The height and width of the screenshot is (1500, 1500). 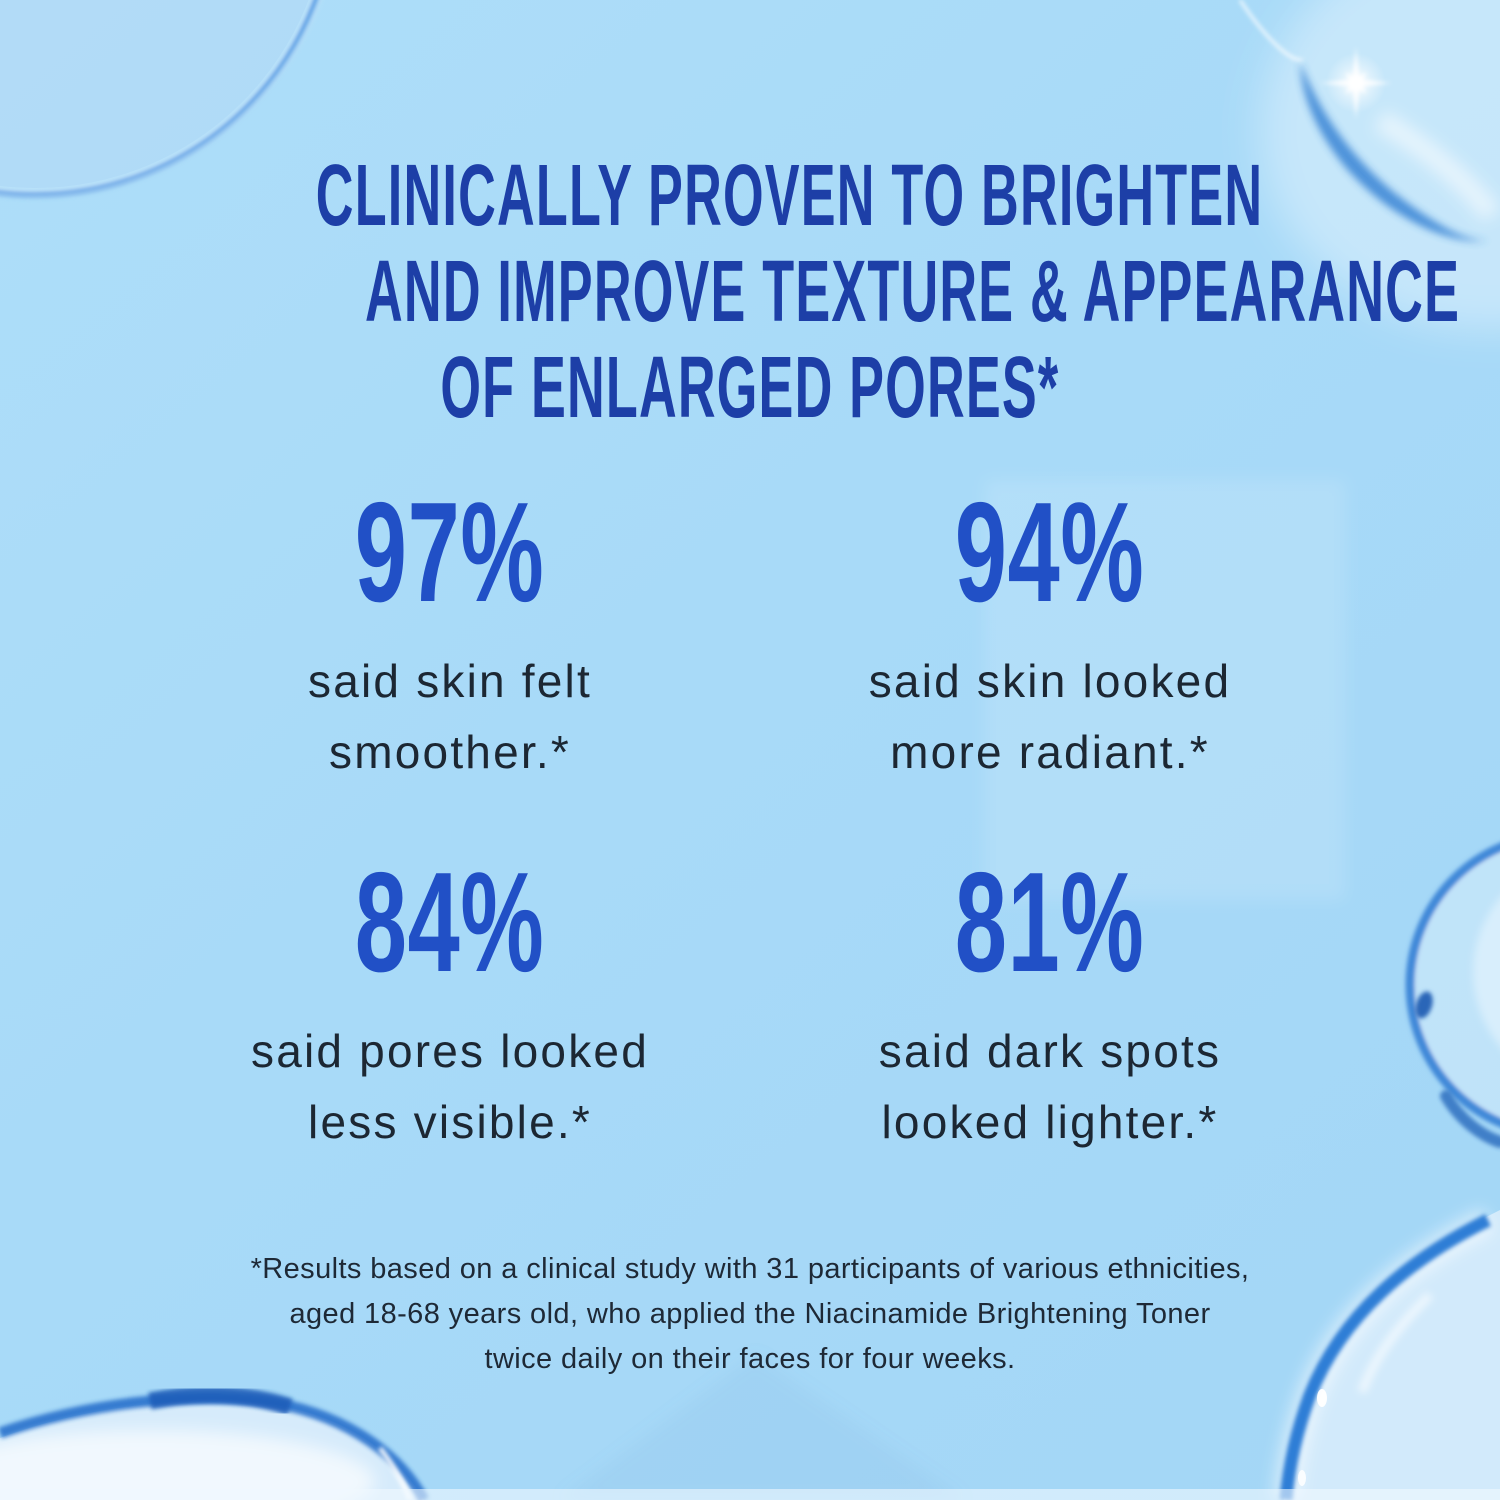 I want to click on gel-smear-bottom-left-decoration, so click(x=214, y=1443).